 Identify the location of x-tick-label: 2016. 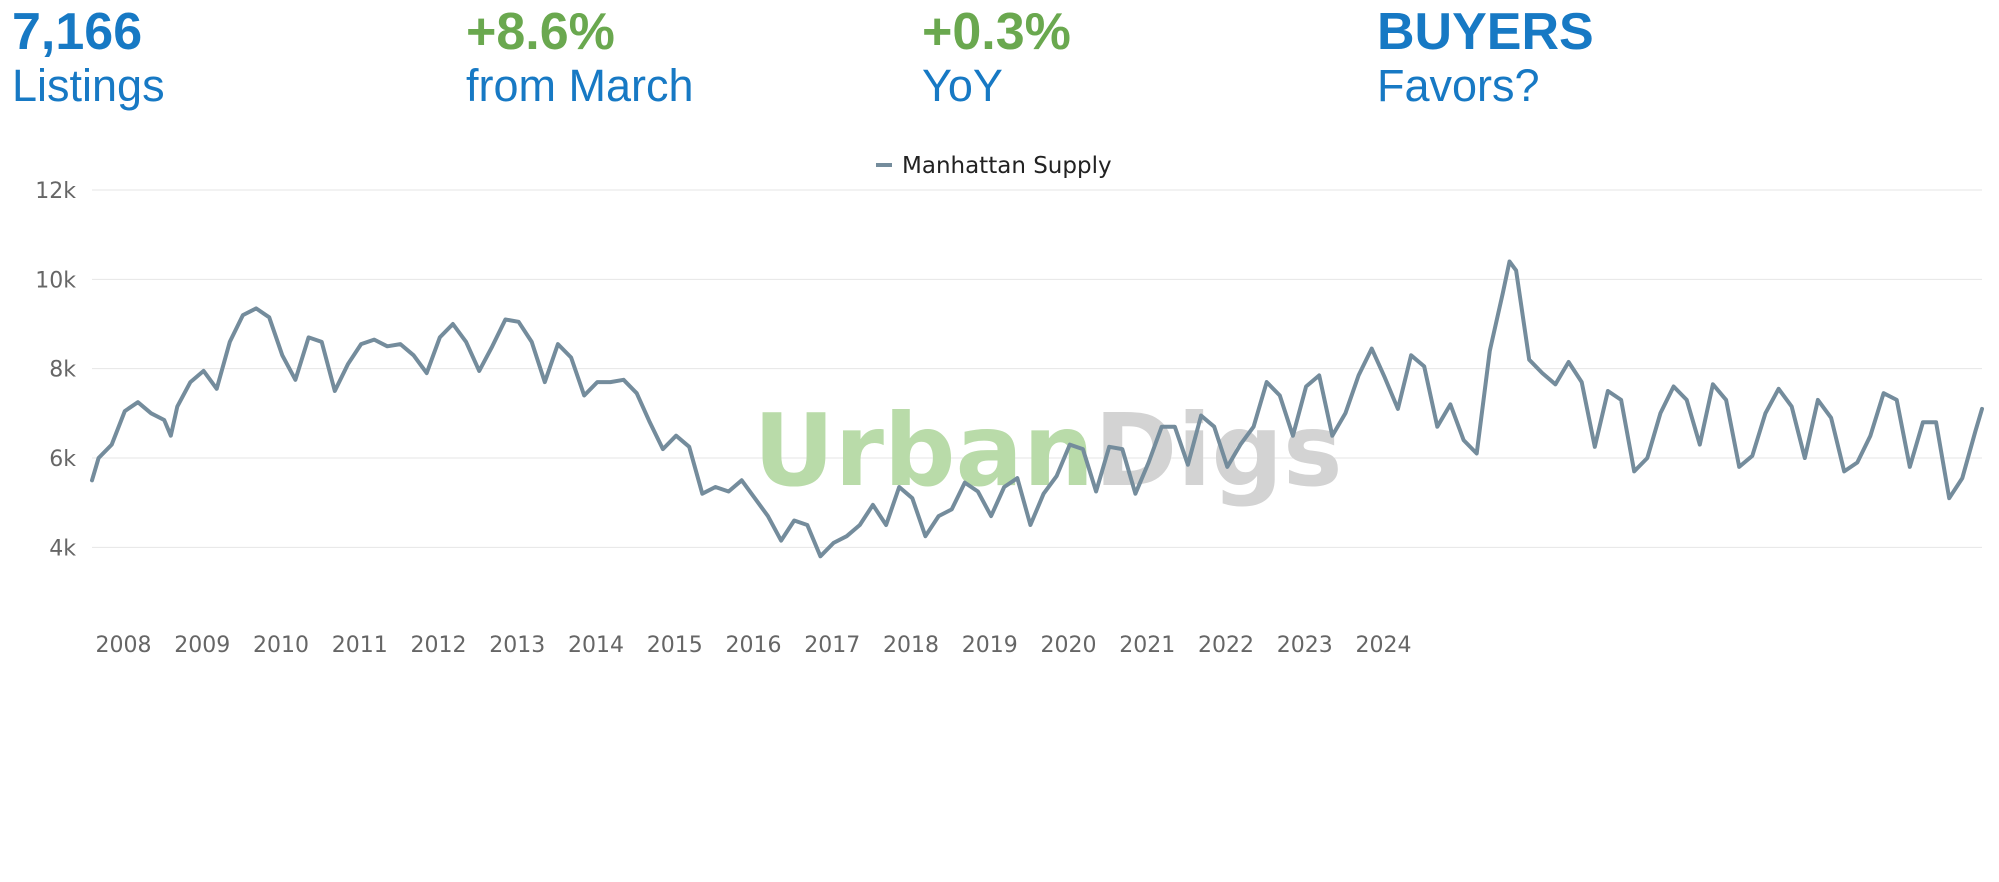
(754, 645).